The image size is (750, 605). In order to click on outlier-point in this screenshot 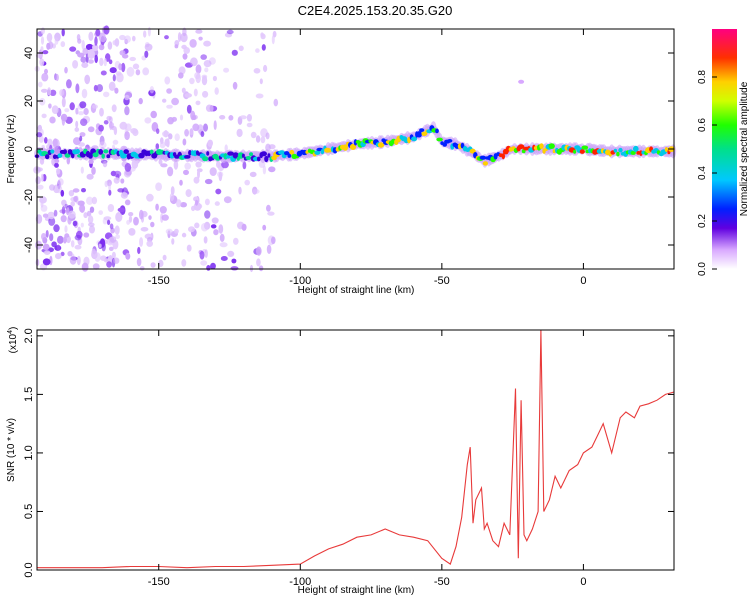, I will do `click(521, 81)`.